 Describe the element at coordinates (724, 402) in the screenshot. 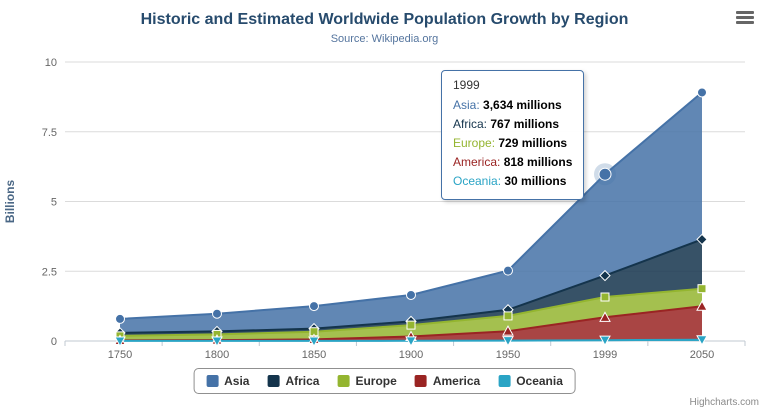

I see `credits-link: Highcharts.com` at that location.